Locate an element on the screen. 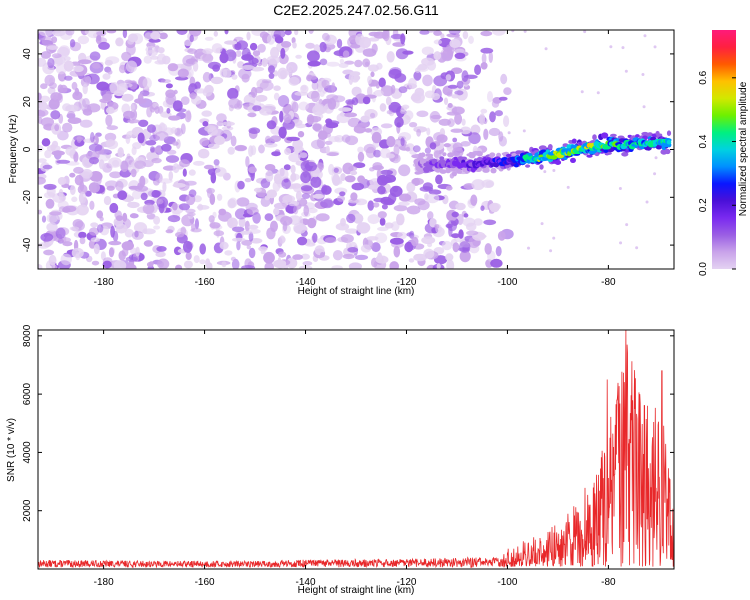 The width and height of the screenshot is (750, 600). x-tick-label: -80 is located at coordinates (608, 582).